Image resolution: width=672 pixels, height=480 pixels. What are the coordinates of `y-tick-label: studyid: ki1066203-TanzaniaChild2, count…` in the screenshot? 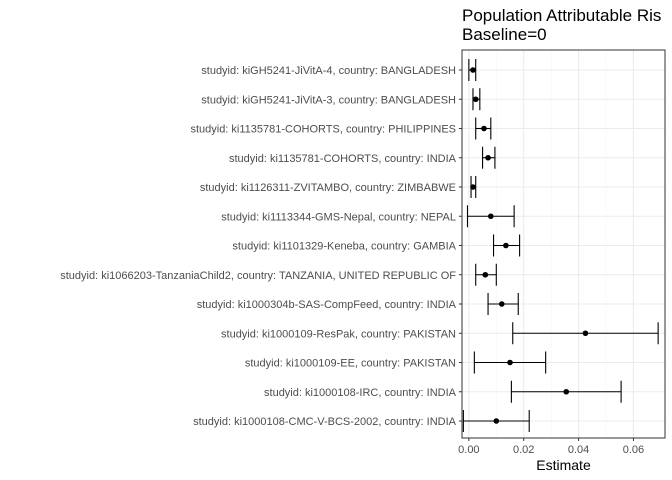 It's located at (258, 276).